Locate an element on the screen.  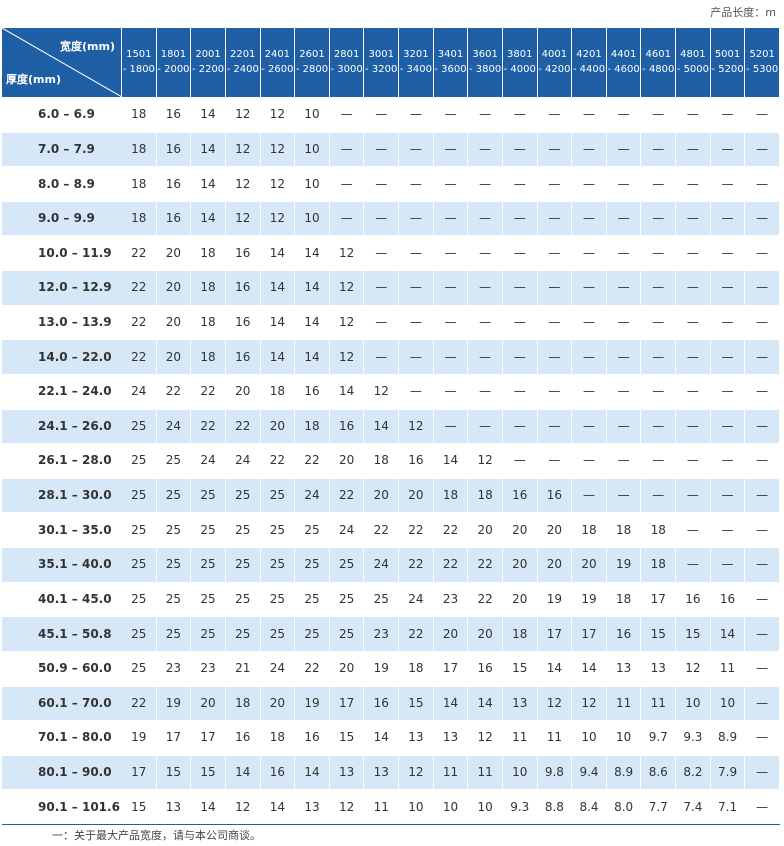
column-header: 2601 - 2800 is located at coordinates (312, 62).